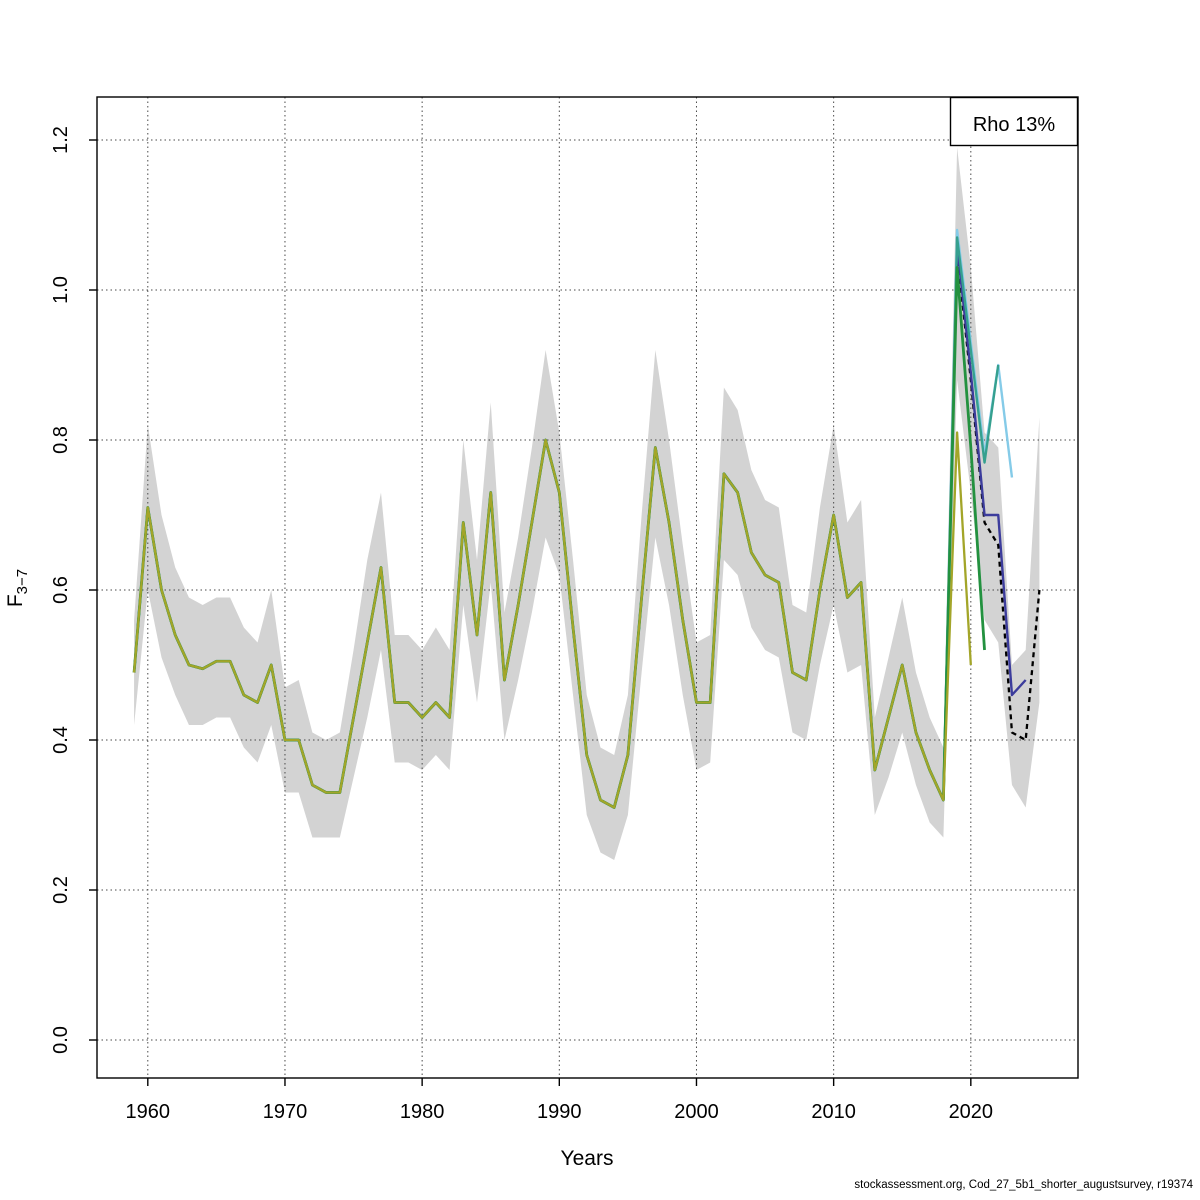 The width and height of the screenshot is (1200, 1200). Describe the element at coordinates (559, 1112) in the screenshot. I see `x-tick-label: 1990` at that location.